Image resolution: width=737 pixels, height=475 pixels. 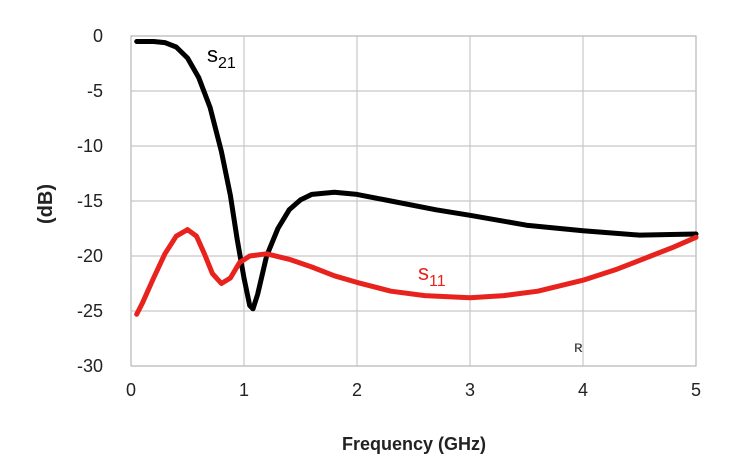 I want to click on x-tick-label-1: 1, so click(x=244, y=390).